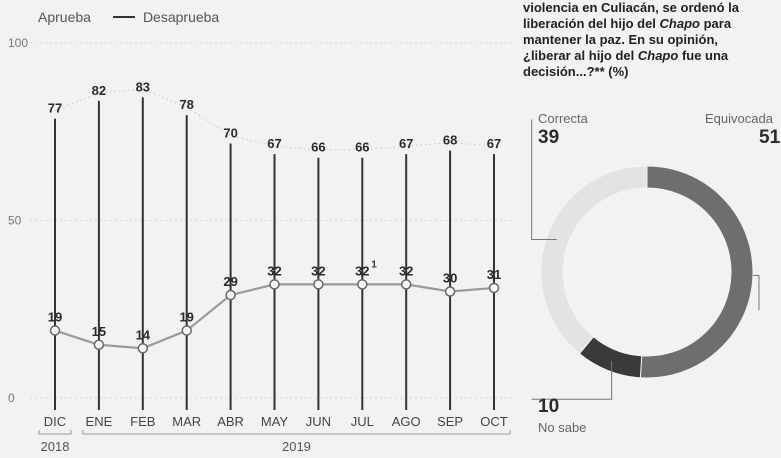 The height and width of the screenshot is (458, 781). What do you see at coordinates (562, 427) in the screenshot?
I see `donut-label-no-sabe: No sabe` at bounding box center [562, 427].